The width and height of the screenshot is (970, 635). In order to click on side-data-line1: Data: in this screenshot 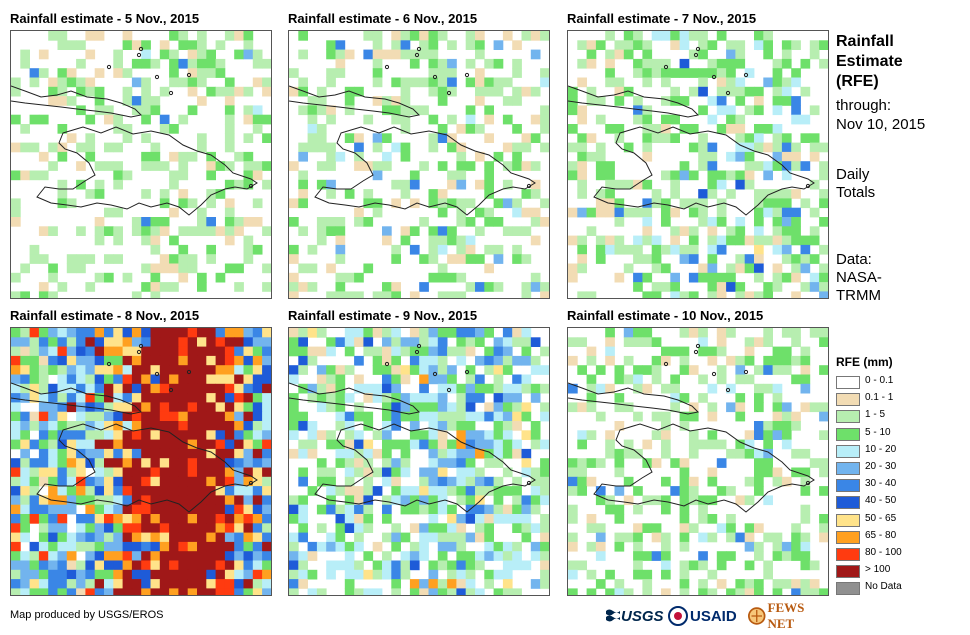, I will do `click(854, 259)`.